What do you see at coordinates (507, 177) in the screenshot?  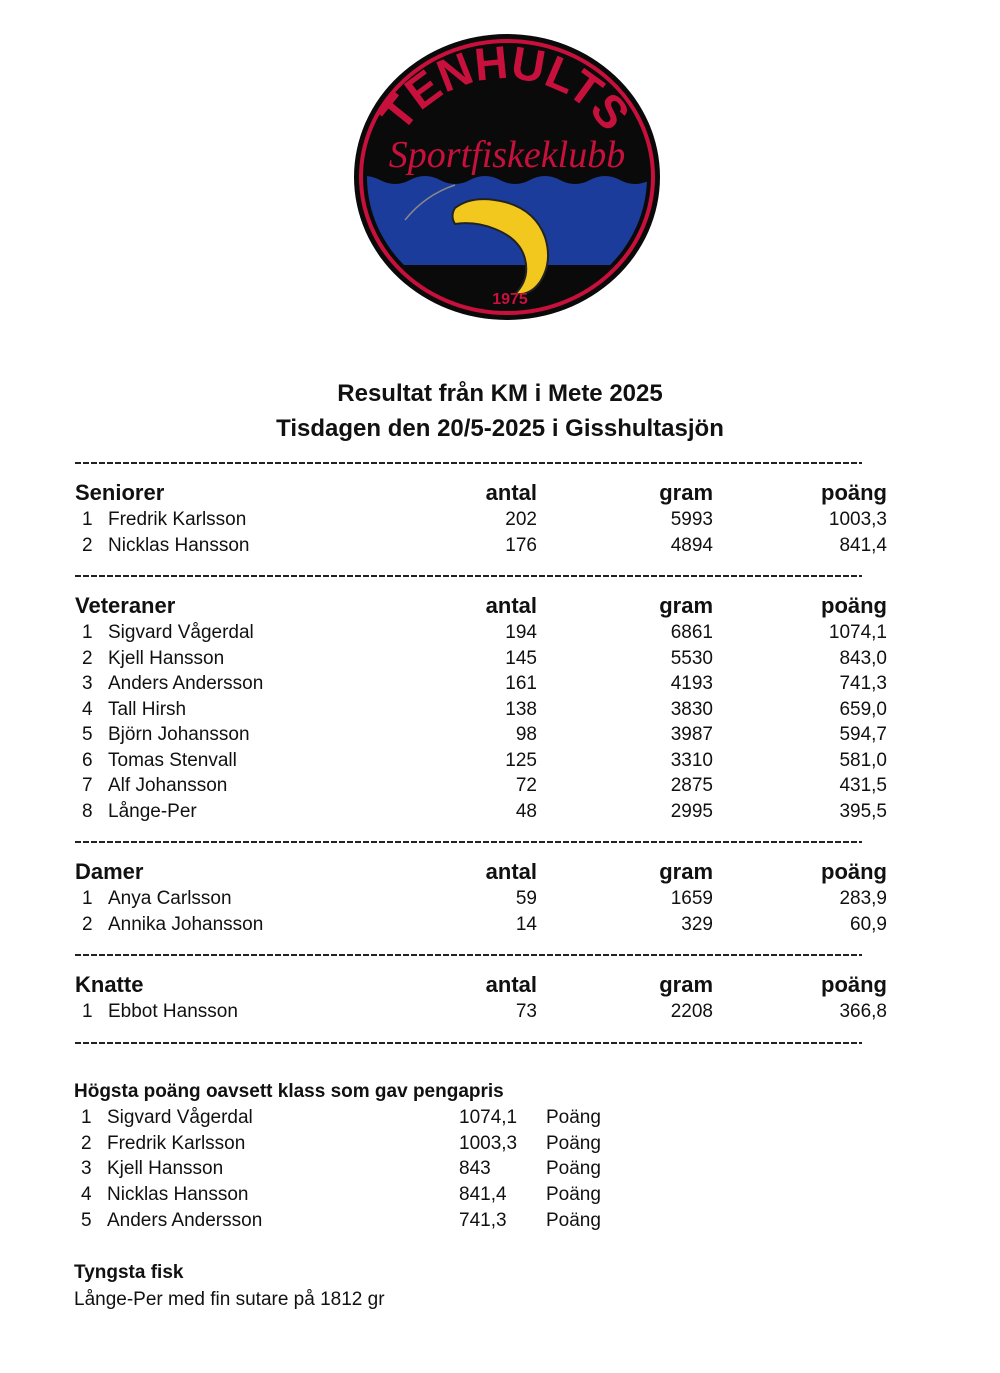 I see `club-logo: TENHULTS Sportfiskeklubb 1975` at bounding box center [507, 177].